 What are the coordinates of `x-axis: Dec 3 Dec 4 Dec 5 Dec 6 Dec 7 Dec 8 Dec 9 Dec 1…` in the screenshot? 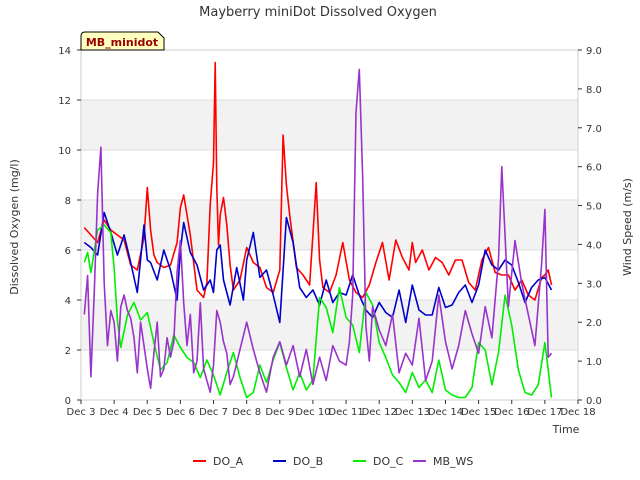 It's located at (331, 409).